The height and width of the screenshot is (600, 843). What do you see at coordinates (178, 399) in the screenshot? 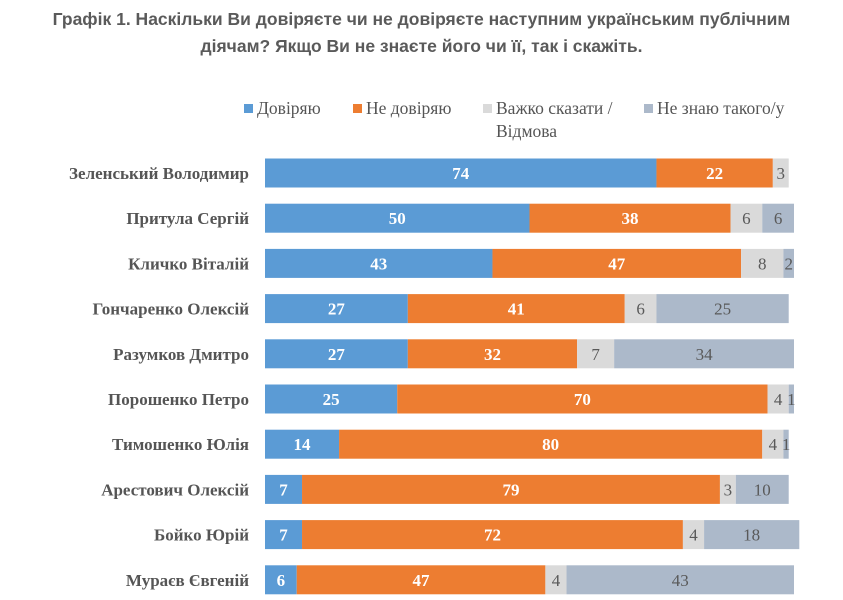
I see `category-label: Порошенко Петро` at bounding box center [178, 399].